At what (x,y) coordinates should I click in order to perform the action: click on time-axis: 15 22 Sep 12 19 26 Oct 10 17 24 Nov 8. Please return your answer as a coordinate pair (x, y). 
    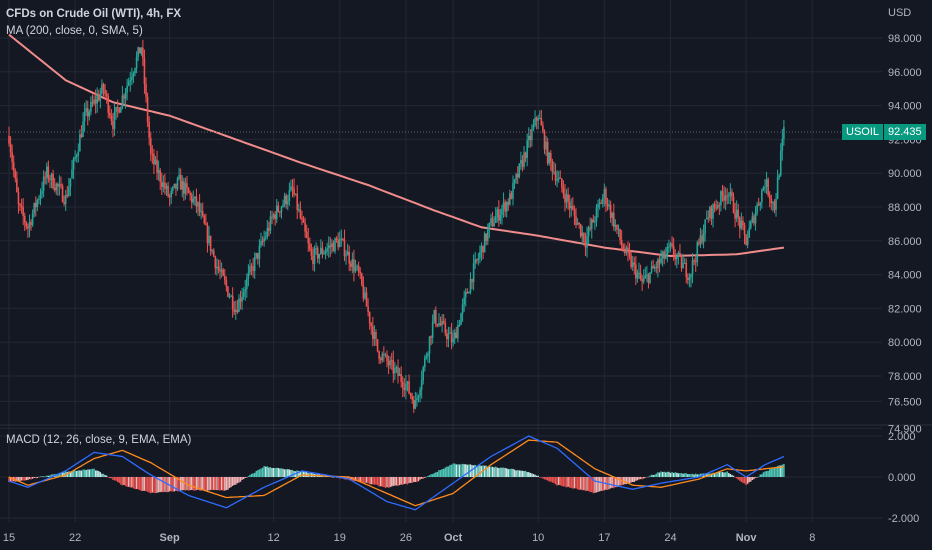
    Looking at the image, I should click on (409, 538).